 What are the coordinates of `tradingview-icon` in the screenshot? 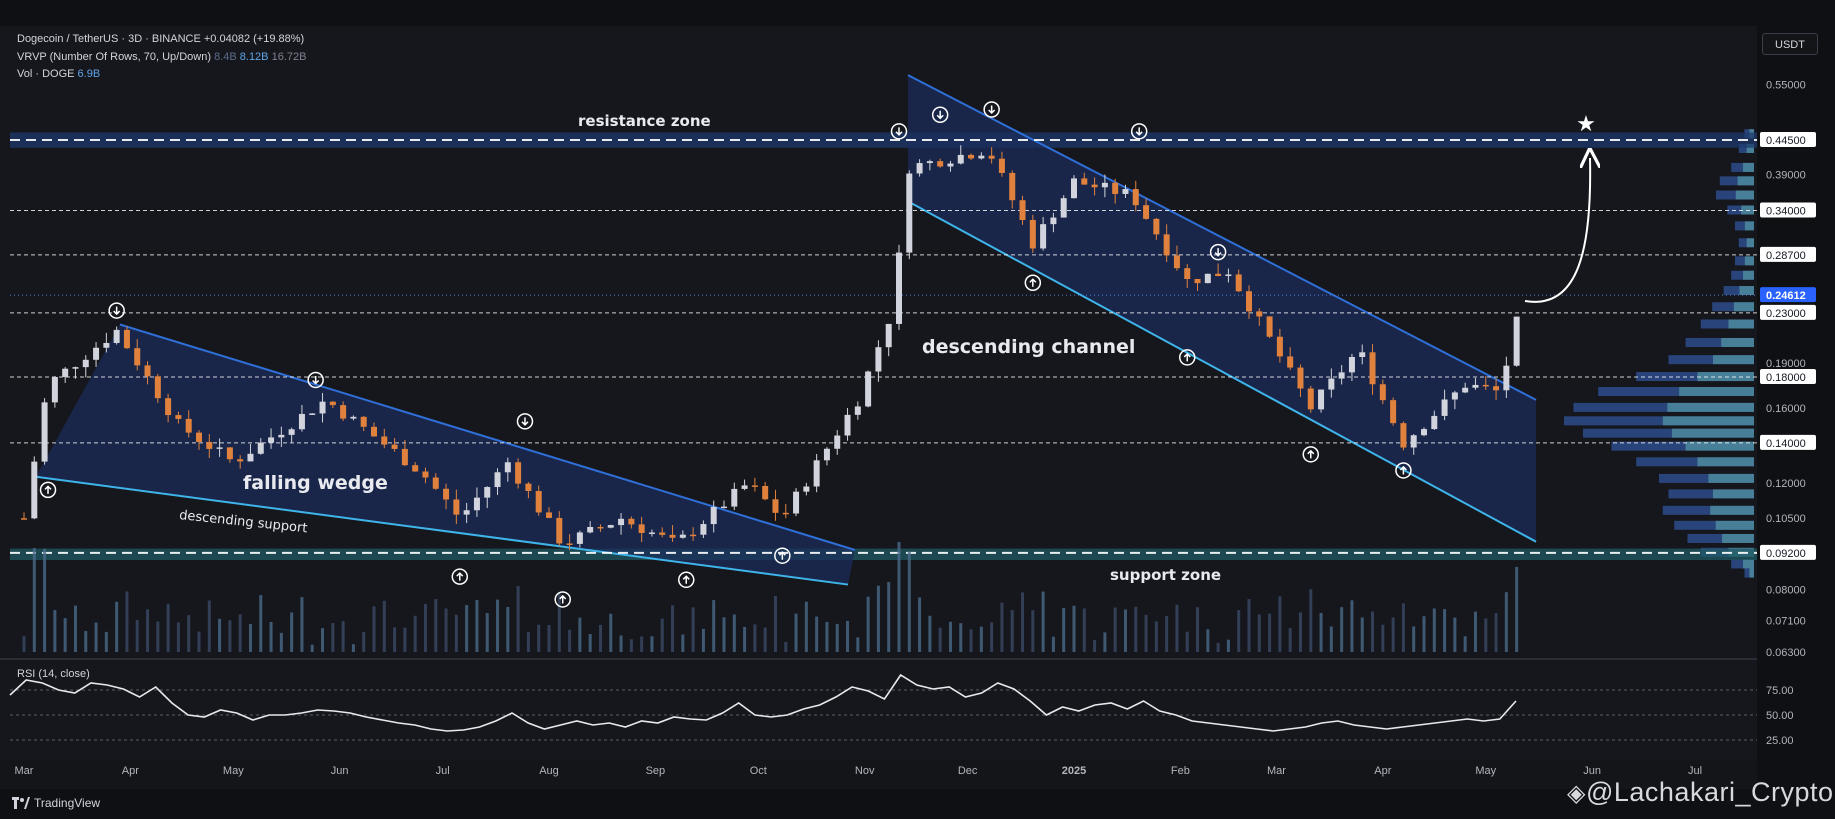 It's located at (21, 803).